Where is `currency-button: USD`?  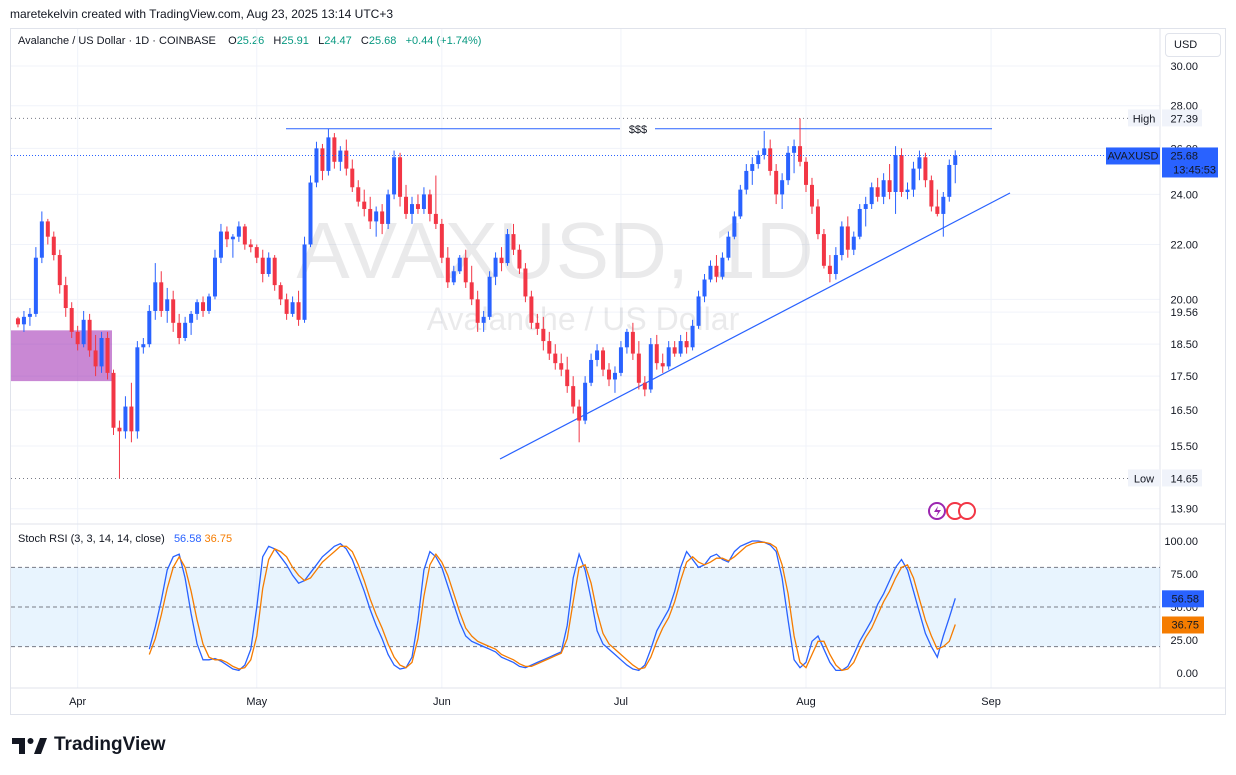
currency-button: USD is located at coordinates (1193, 45).